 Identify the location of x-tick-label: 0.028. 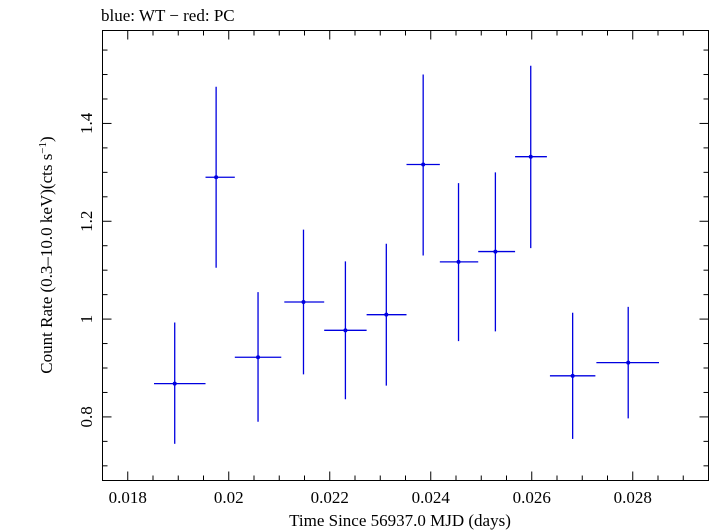
(633, 497).